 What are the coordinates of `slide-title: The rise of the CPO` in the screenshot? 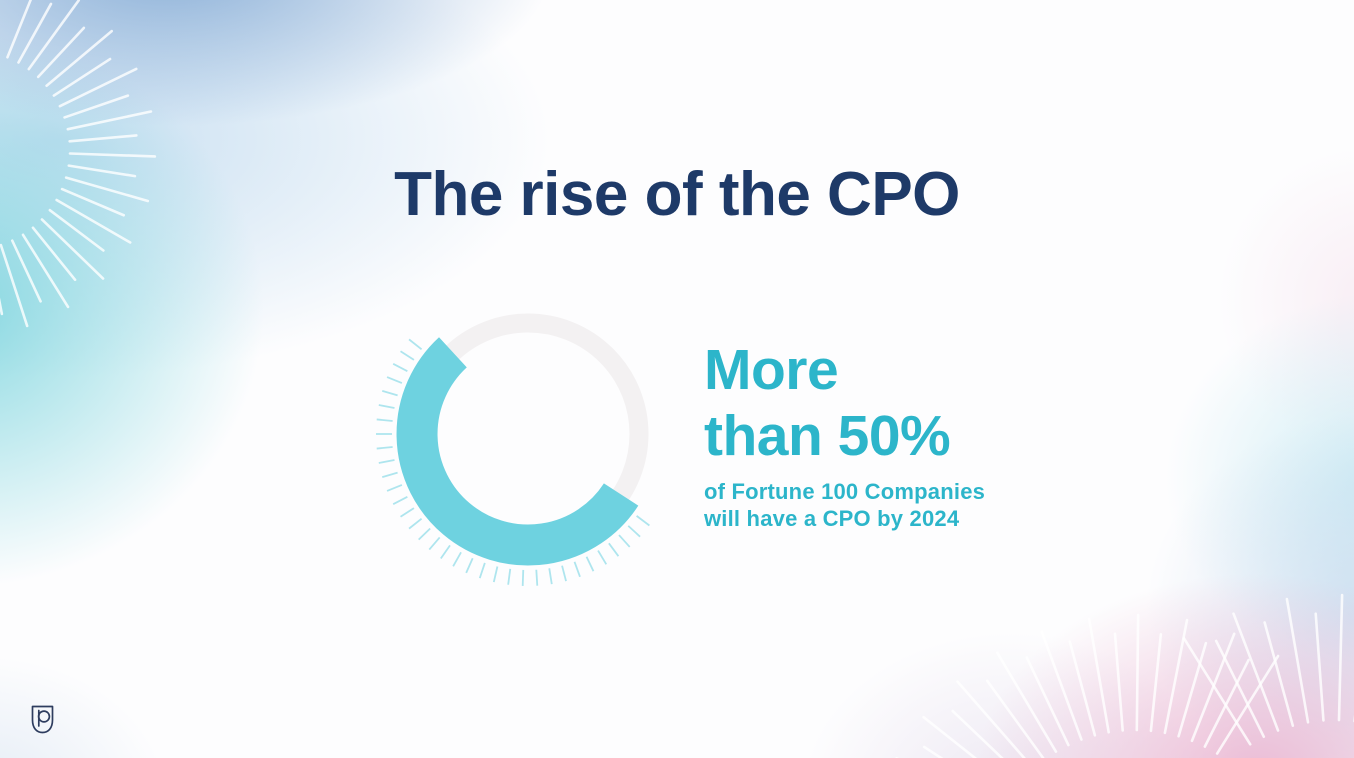 It's located at (677, 194).